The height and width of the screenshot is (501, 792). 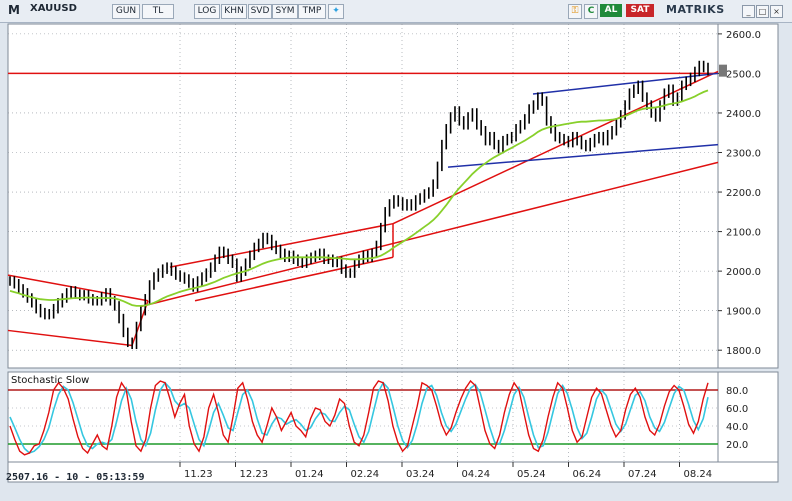 What do you see at coordinates (158, 11) in the screenshot?
I see `tl-button: TL` at bounding box center [158, 11].